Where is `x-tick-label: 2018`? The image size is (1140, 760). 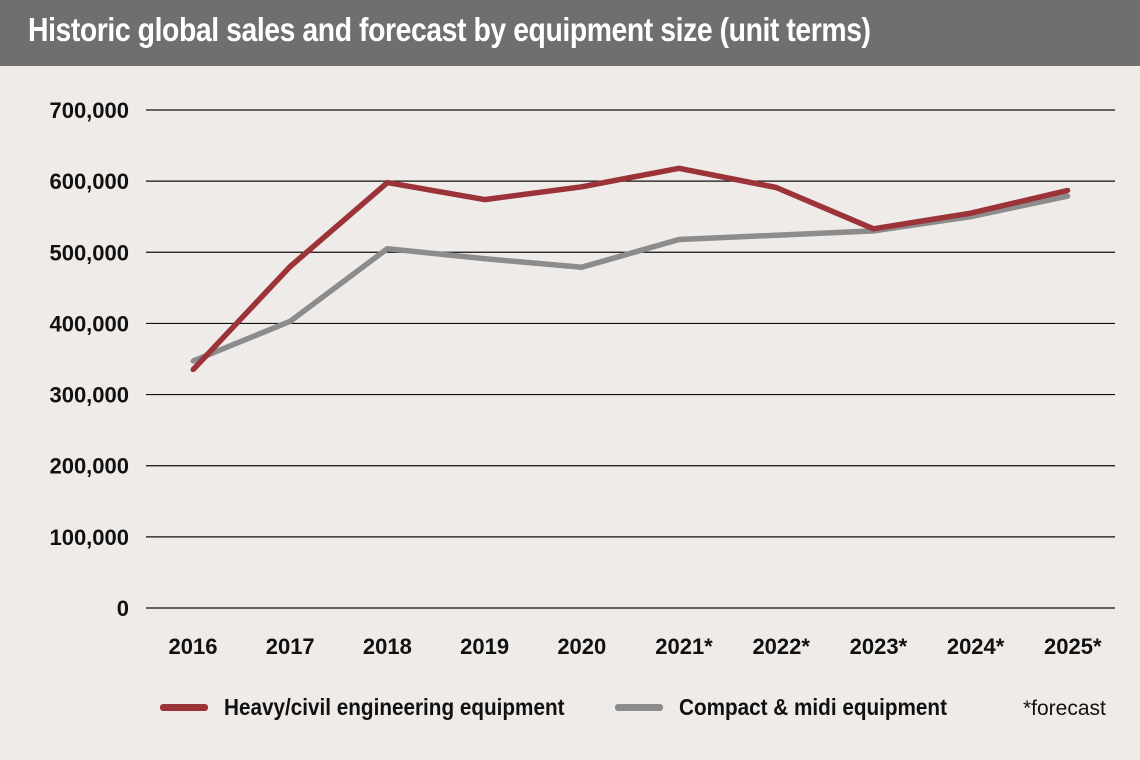
x-tick-label: 2018 is located at coordinates (387, 646).